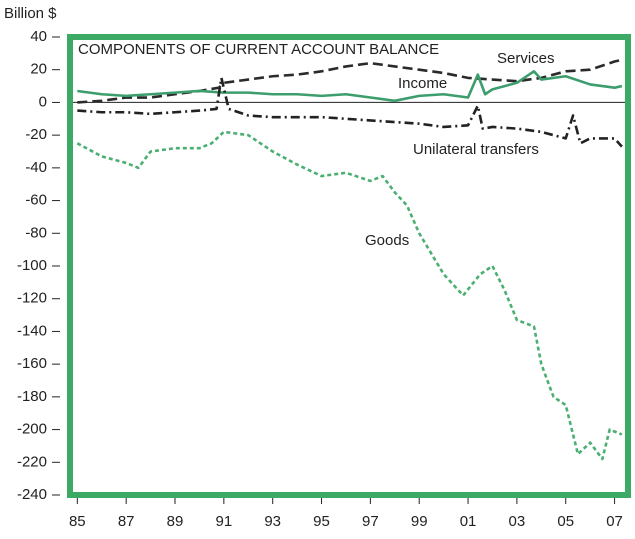 This screenshot has height=539, width=635. Describe the element at coordinates (419, 521) in the screenshot. I see `x-tick-label: 99` at that location.